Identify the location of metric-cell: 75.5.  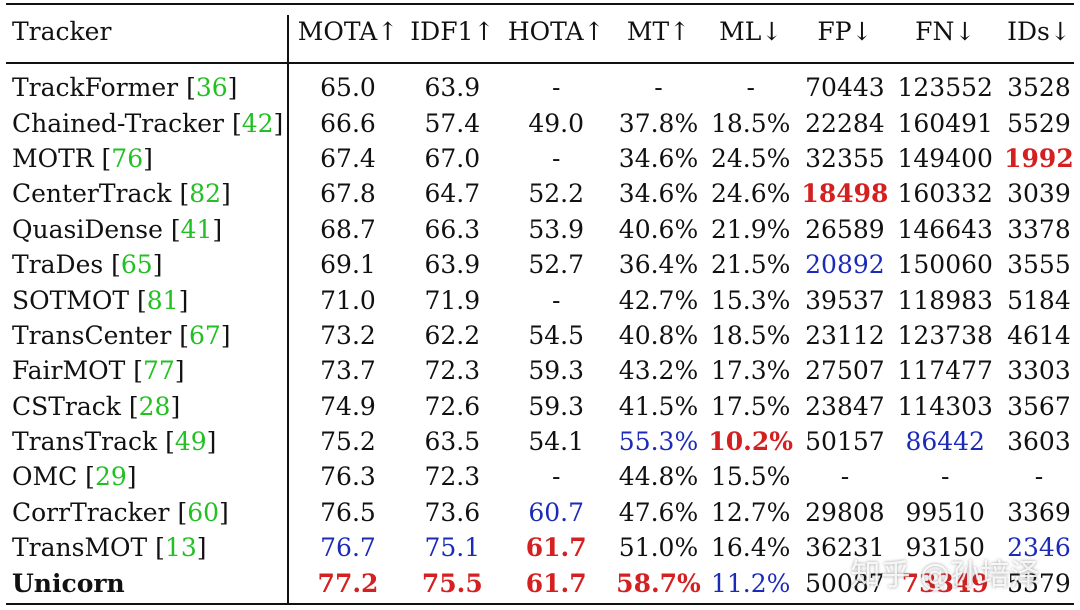
(452, 583).